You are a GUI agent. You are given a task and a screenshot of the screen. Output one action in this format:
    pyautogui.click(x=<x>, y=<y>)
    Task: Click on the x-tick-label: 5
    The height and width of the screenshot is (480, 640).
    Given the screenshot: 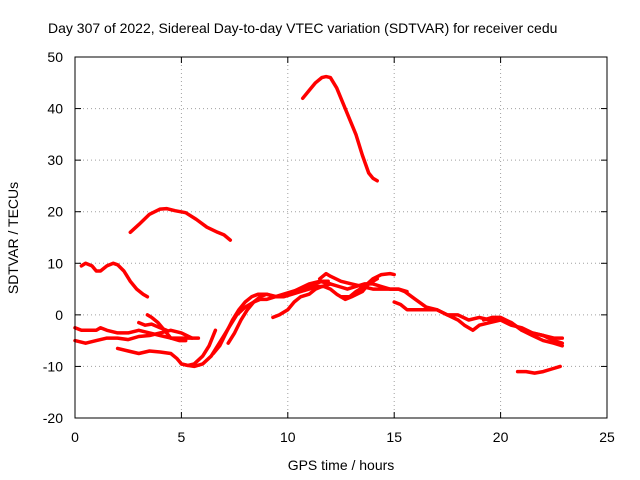 What is the action you would take?
    pyautogui.click(x=182, y=437)
    